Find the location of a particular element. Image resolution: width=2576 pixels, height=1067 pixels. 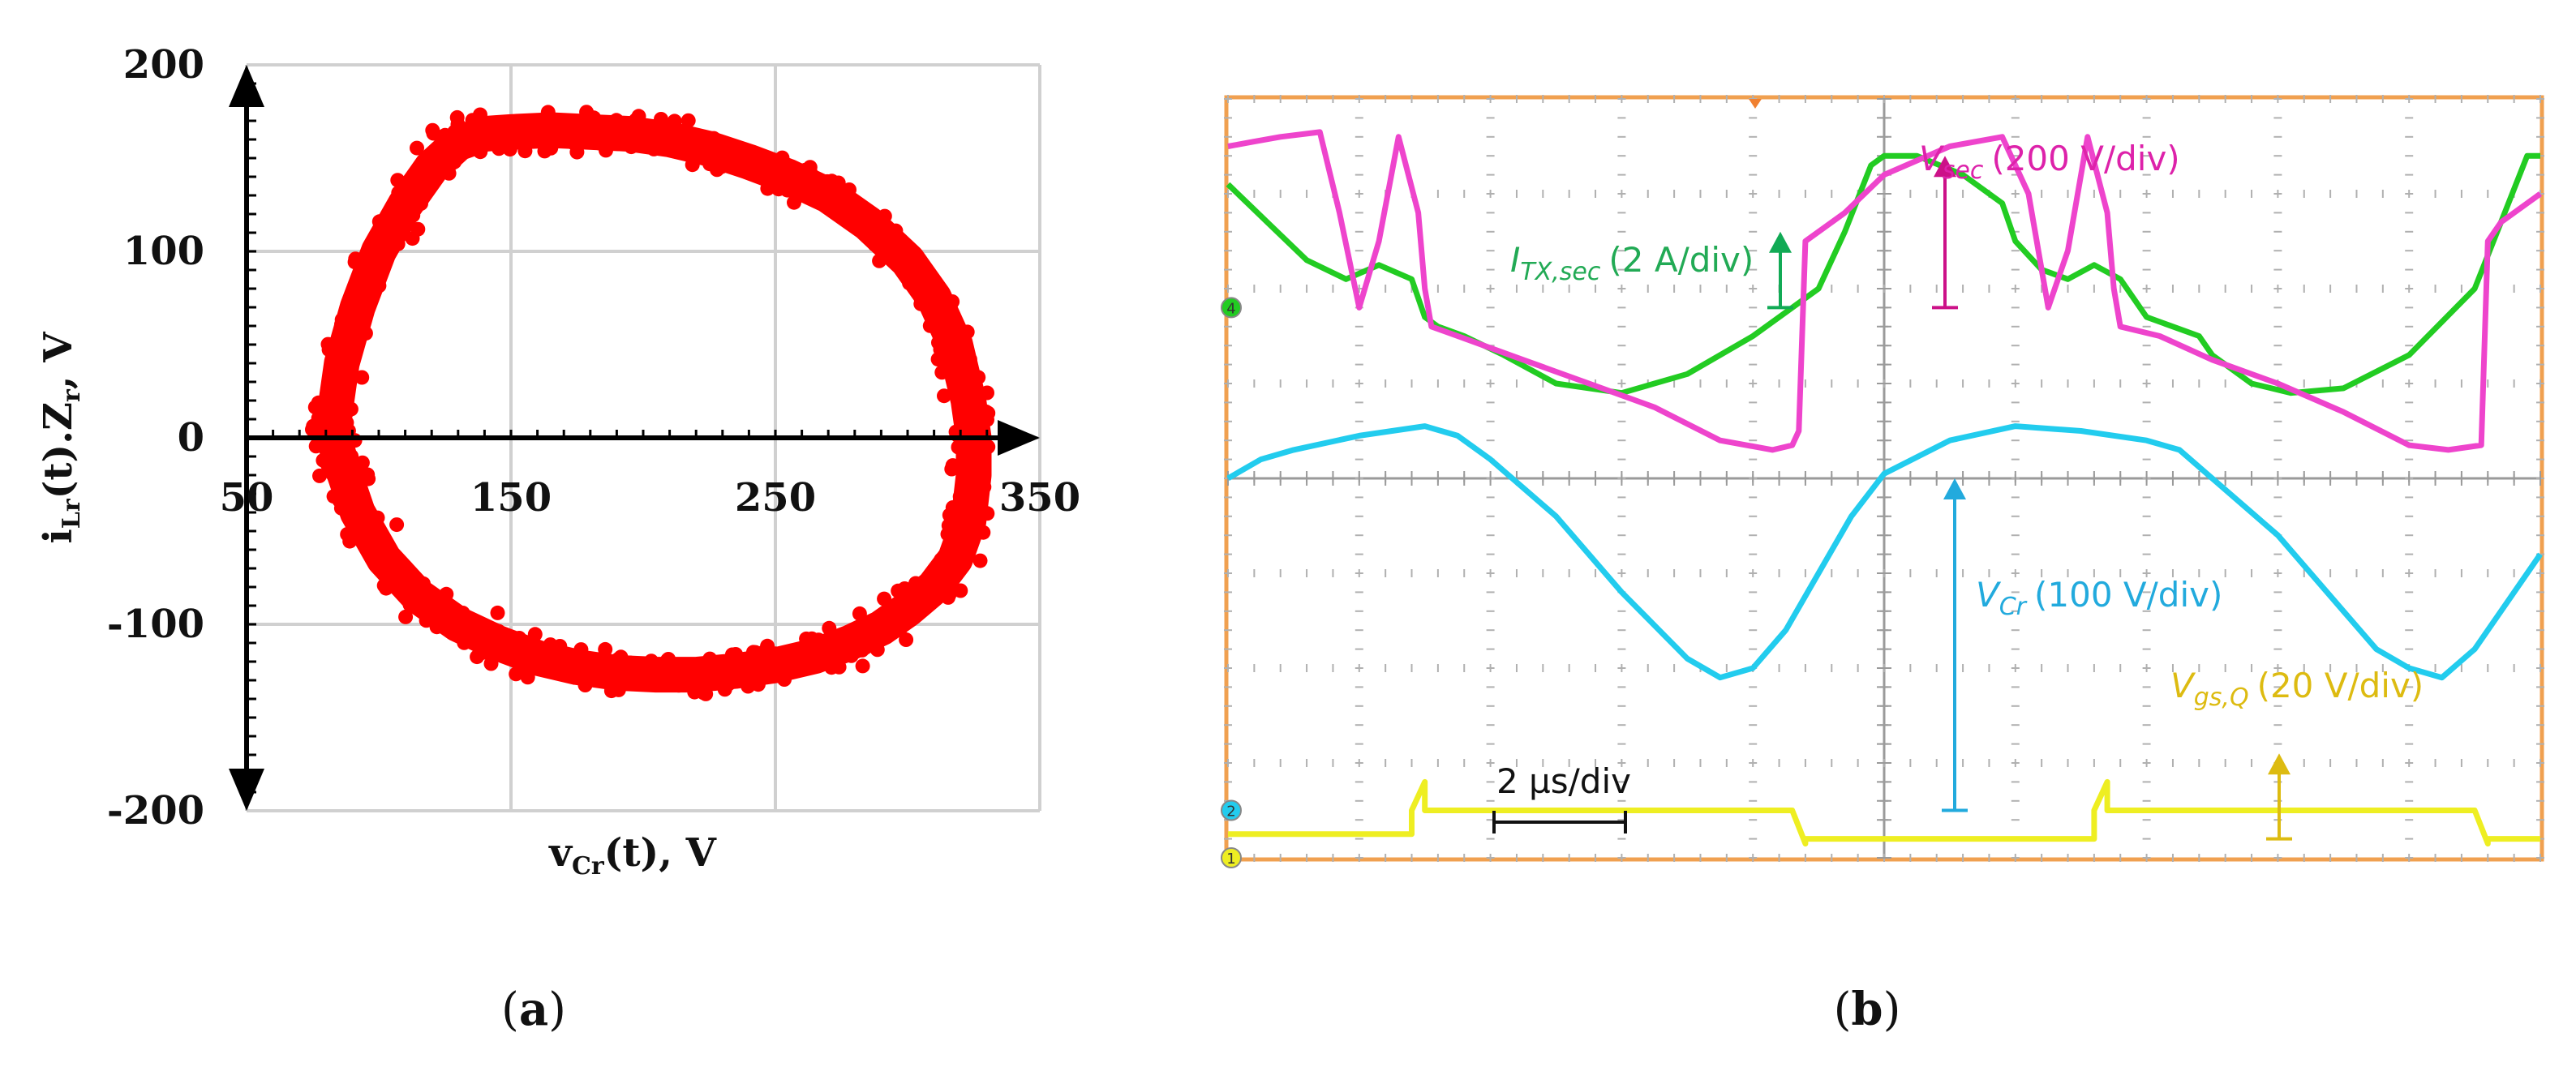

trace-vgs-q is located at coordinates (1884, 812).